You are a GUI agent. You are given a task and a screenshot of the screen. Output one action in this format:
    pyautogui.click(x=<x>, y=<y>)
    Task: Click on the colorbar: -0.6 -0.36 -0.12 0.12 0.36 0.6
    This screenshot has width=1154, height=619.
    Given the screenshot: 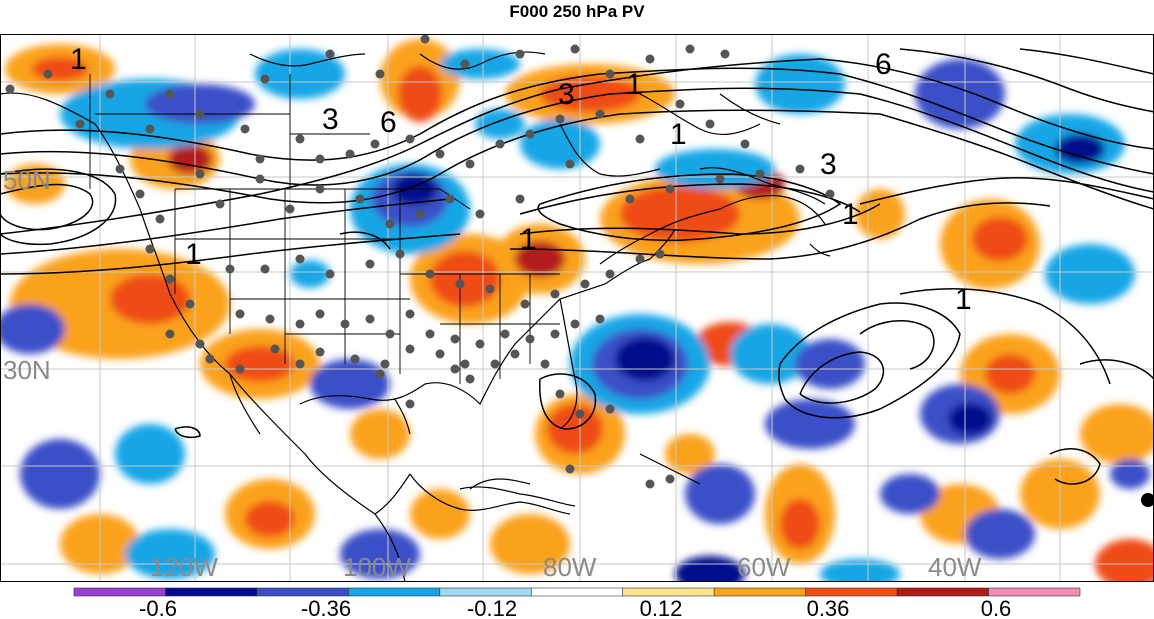 What is the action you would take?
    pyautogui.click(x=577, y=602)
    